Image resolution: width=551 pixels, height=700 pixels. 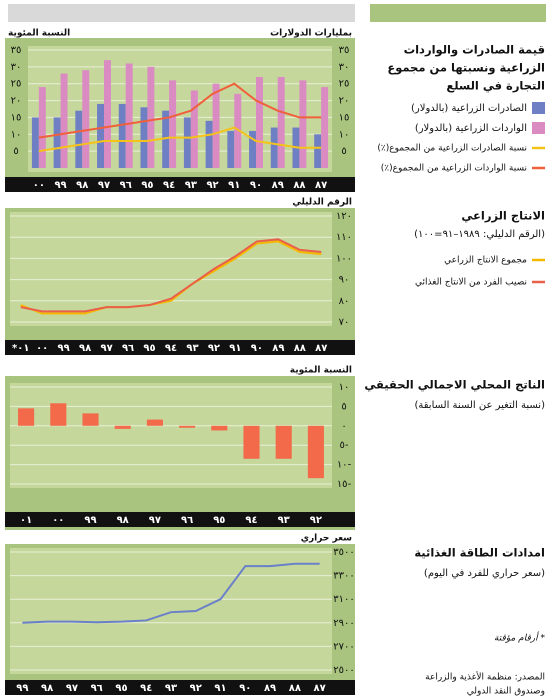 I want to click on x-tick-label: ٩٦, so click(x=187, y=520).